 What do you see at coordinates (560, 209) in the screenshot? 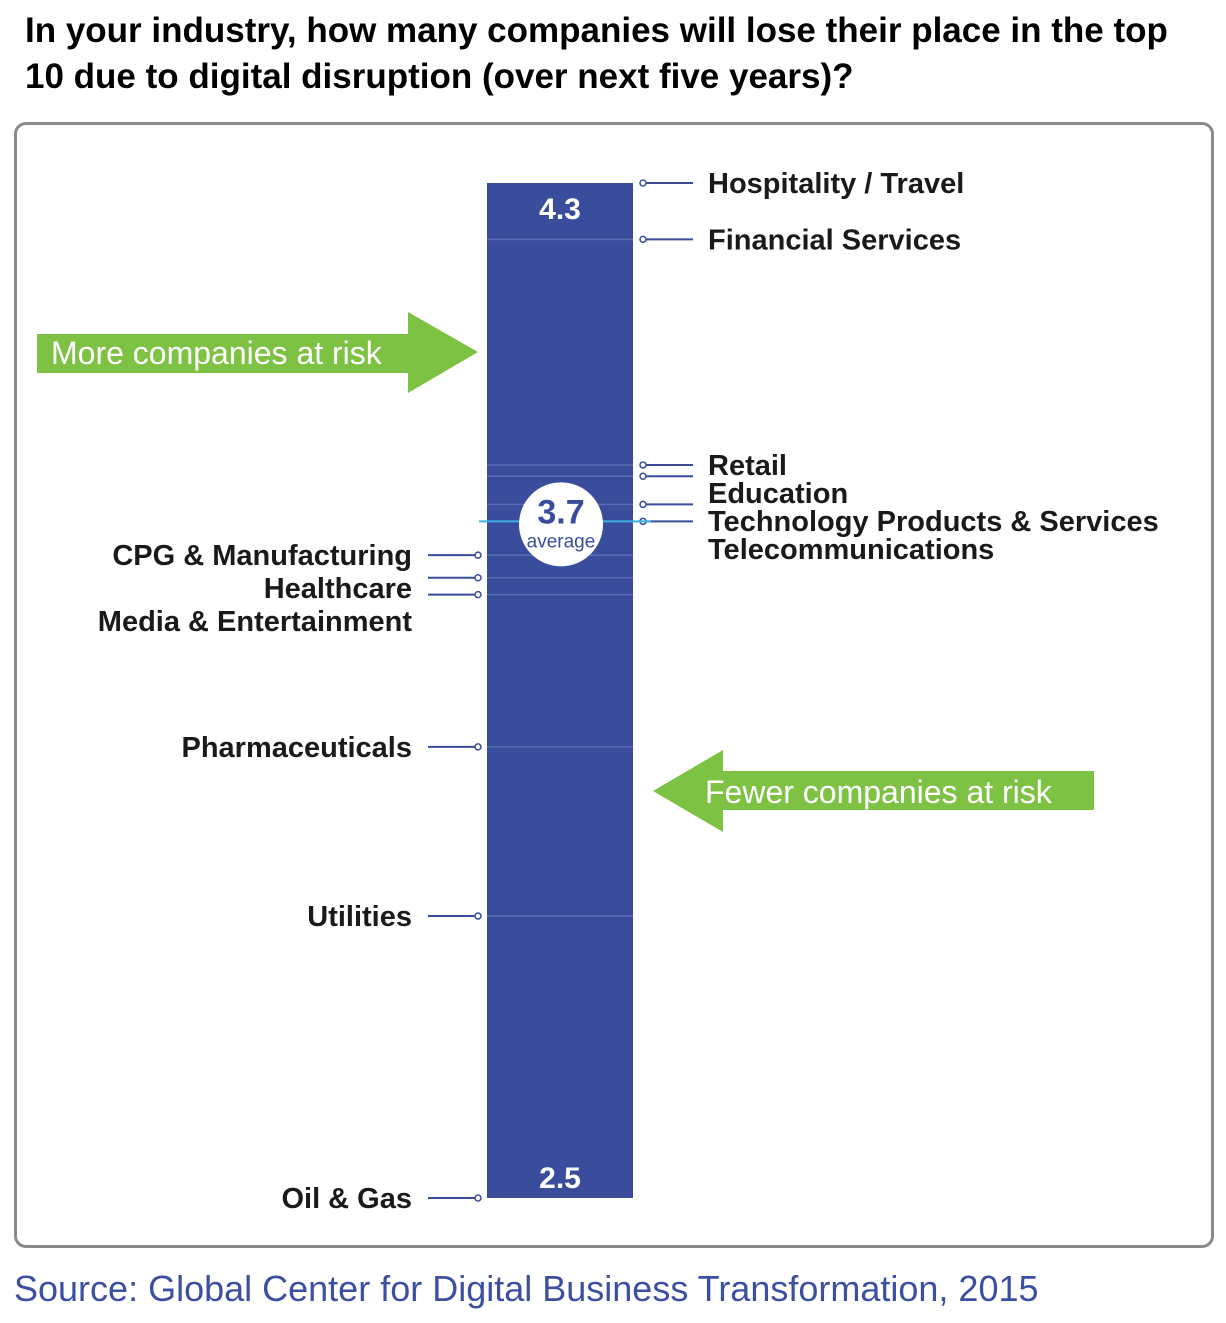
I see `top-value-label: 4.3` at bounding box center [560, 209].